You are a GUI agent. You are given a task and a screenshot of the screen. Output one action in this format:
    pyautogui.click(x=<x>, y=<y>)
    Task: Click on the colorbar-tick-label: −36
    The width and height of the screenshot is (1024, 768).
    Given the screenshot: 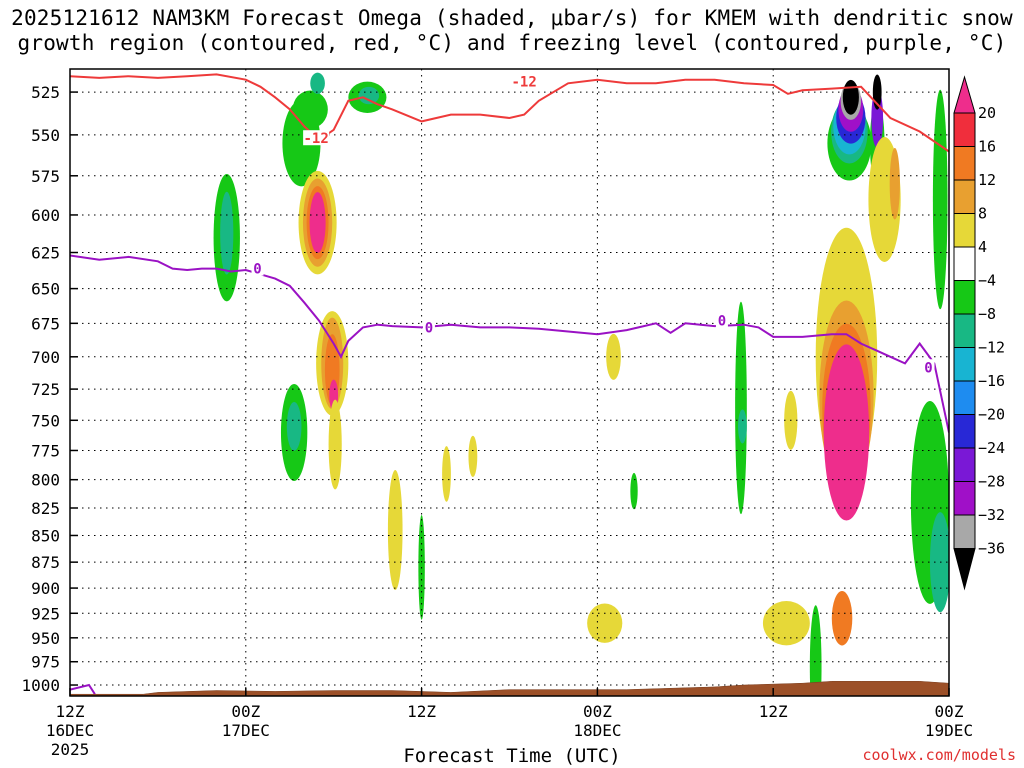 What is the action you would take?
    pyautogui.click(x=991, y=549)
    